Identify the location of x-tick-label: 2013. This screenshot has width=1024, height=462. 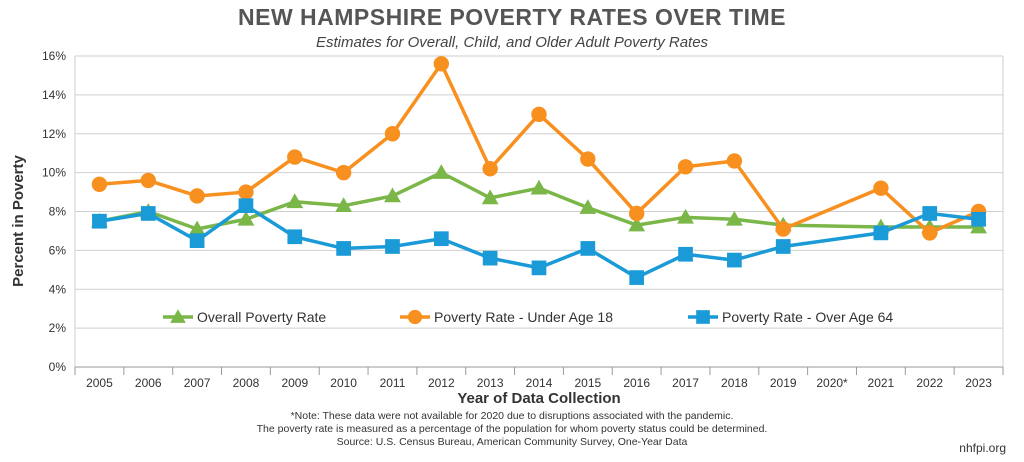
(490, 383).